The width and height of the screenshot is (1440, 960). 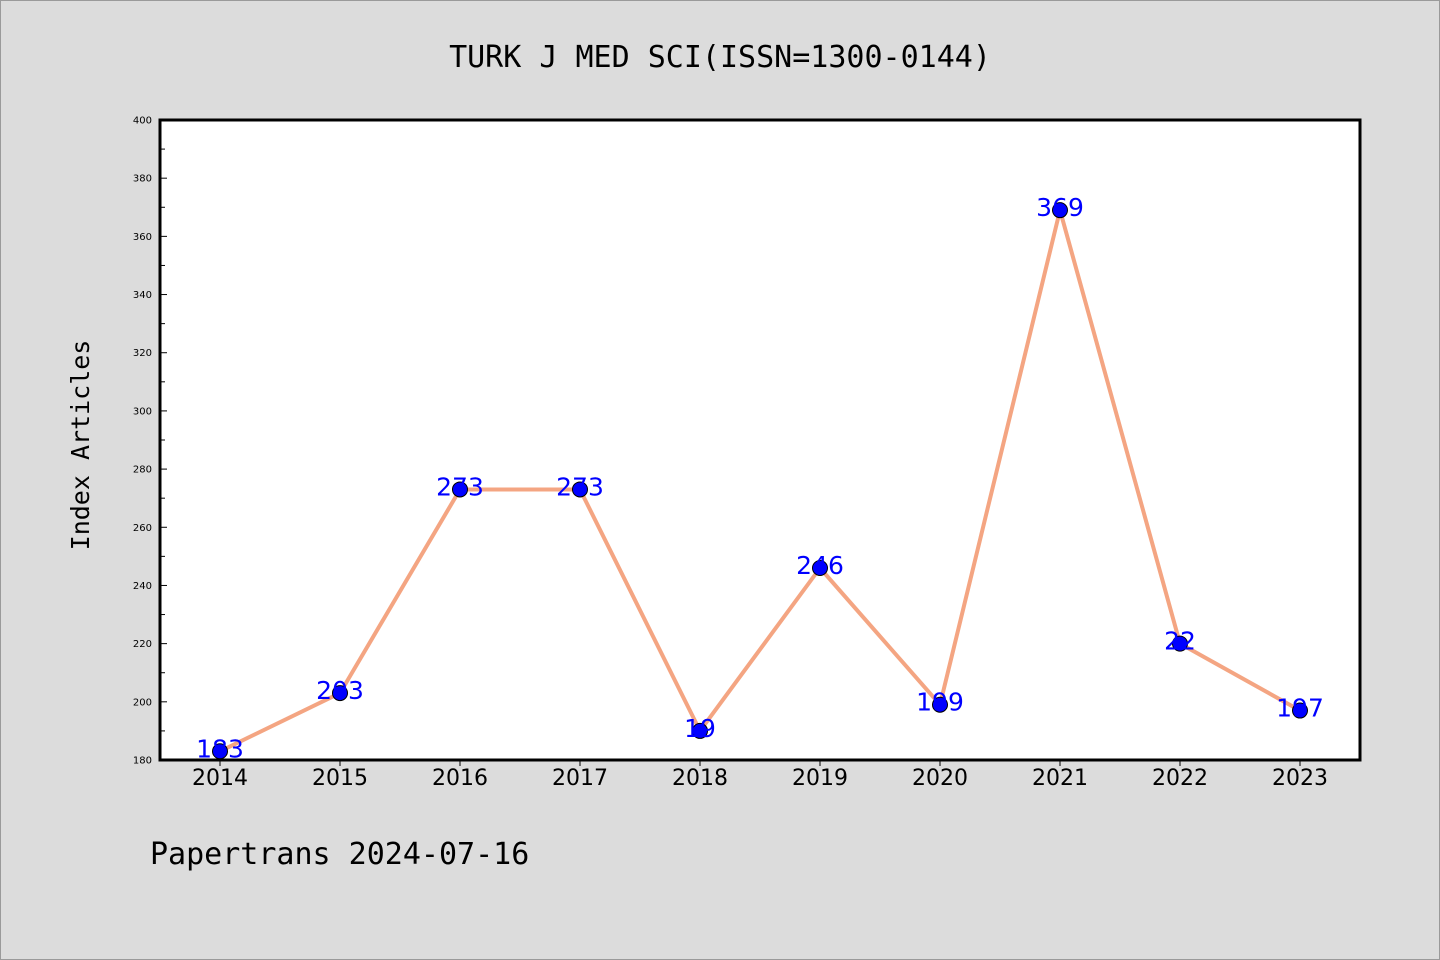 I want to click on x-tick-label: 2020, so click(x=940, y=778).